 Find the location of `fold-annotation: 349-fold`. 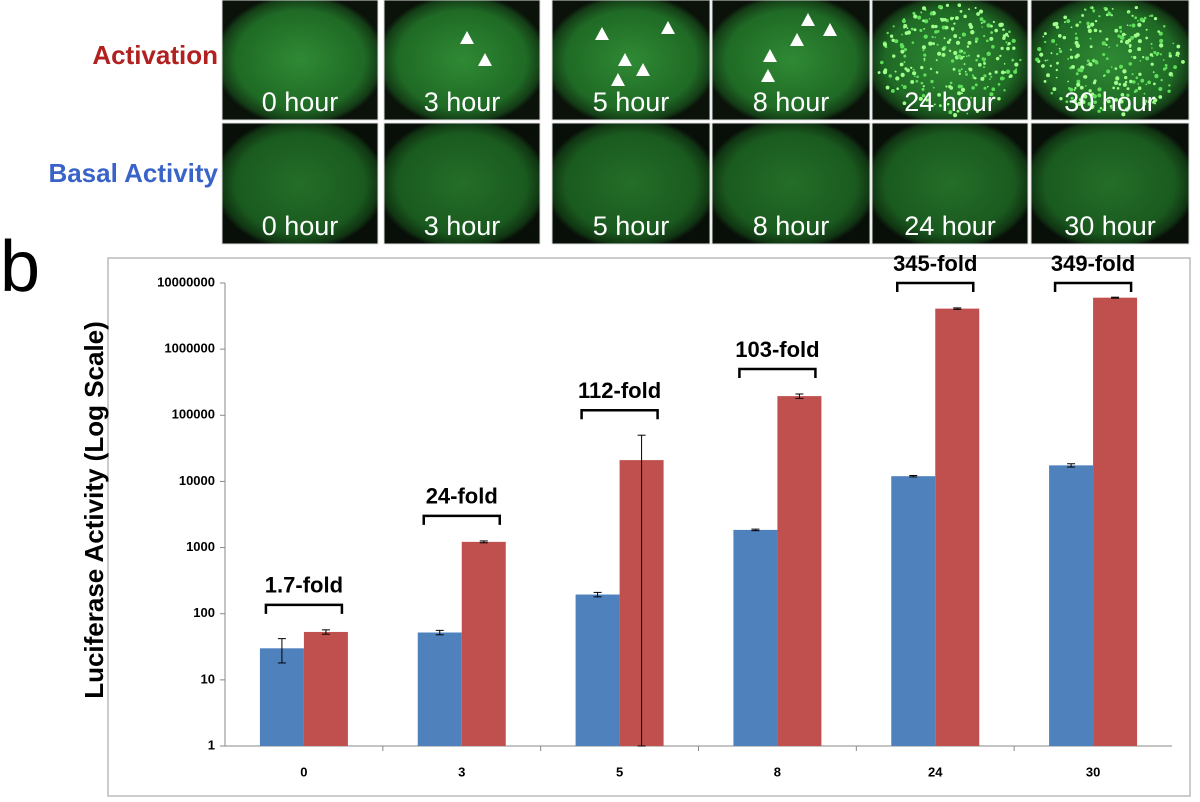

fold-annotation: 349-fold is located at coordinates (1093, 263).